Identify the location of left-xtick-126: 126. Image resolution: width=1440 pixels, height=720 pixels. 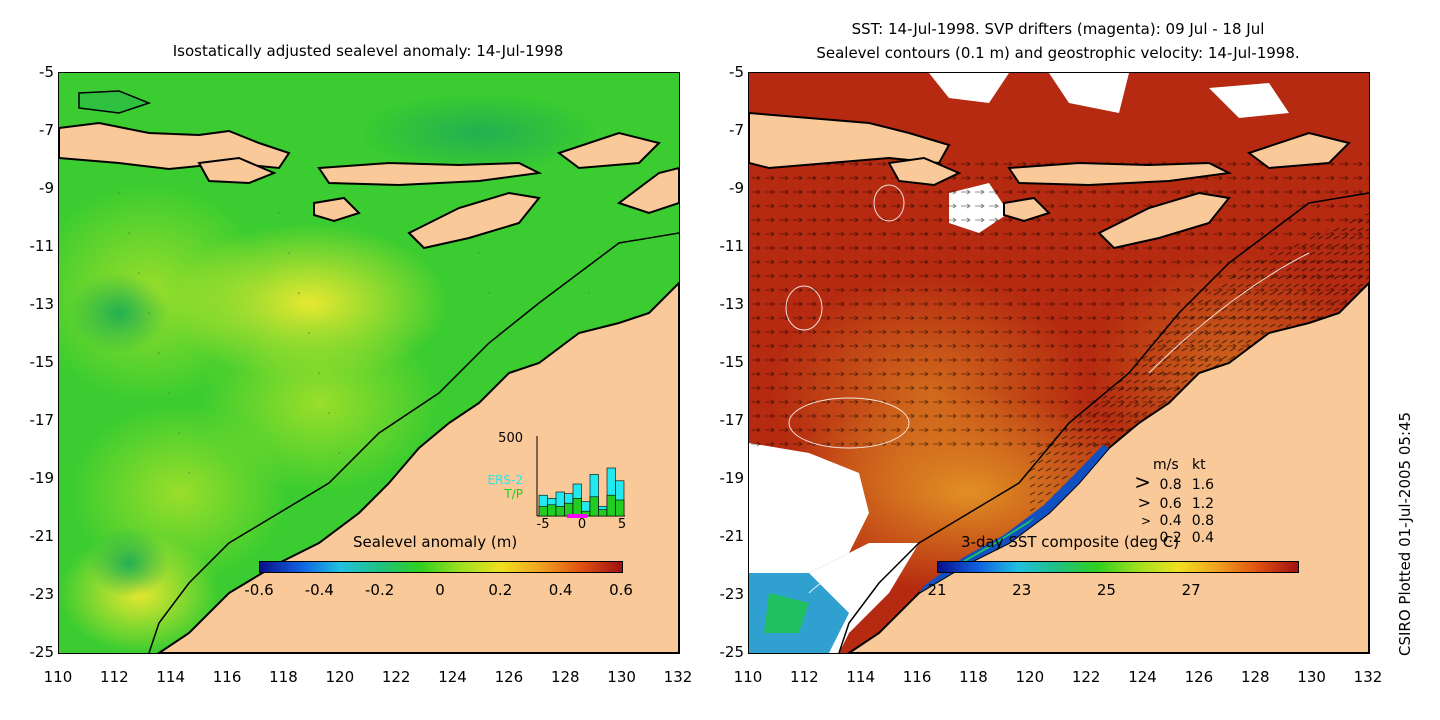
(509, 677).